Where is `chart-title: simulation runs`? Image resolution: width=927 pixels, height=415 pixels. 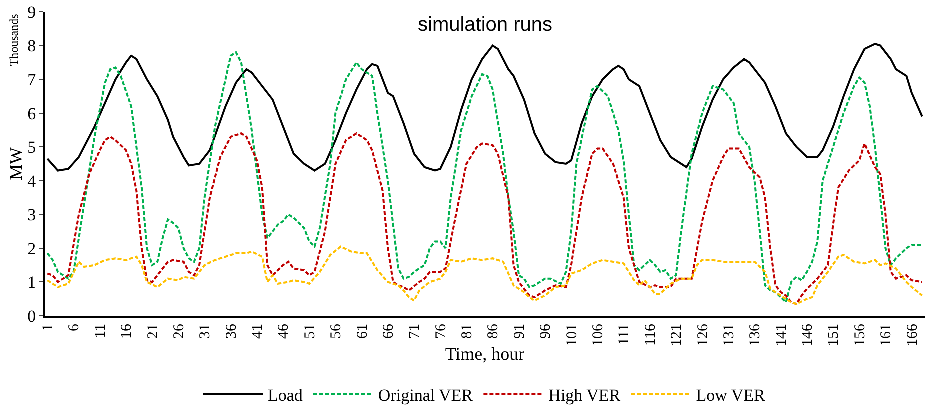 chart-title: simulation runs is located at coordinates (485, 25).